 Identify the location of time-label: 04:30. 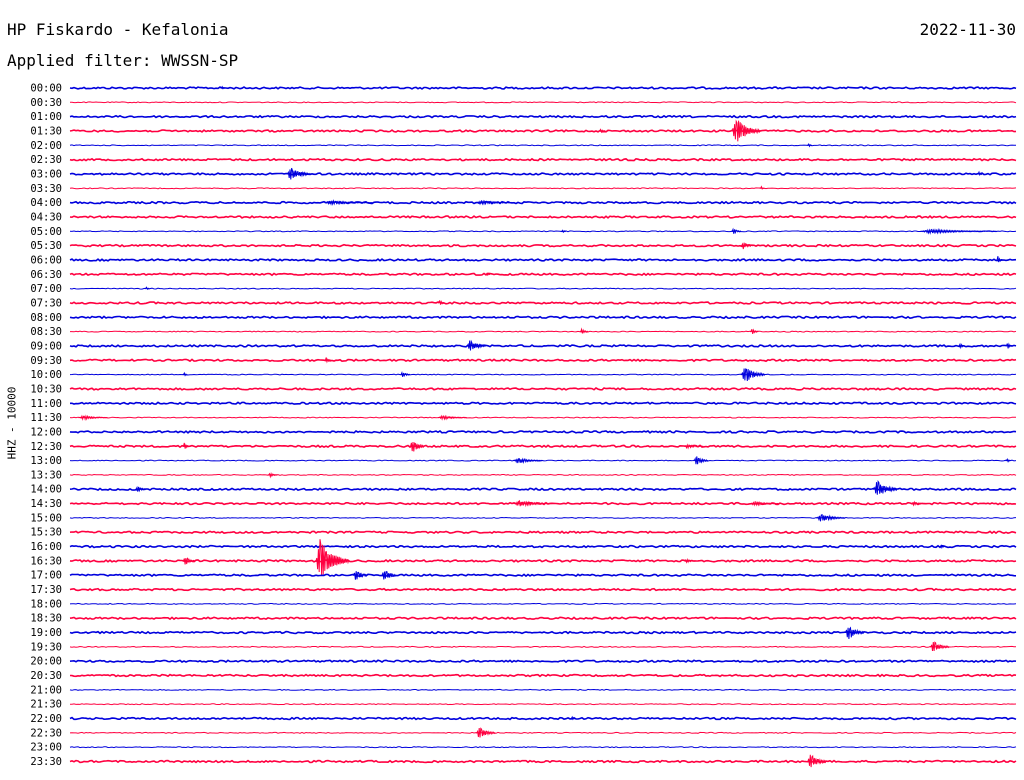
(46, 217).